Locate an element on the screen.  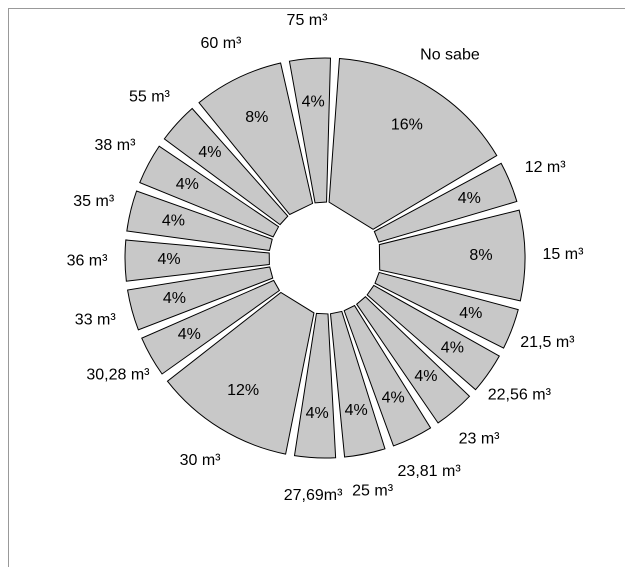
slice-category-label: No sabe is located at coordinates (450, 55).